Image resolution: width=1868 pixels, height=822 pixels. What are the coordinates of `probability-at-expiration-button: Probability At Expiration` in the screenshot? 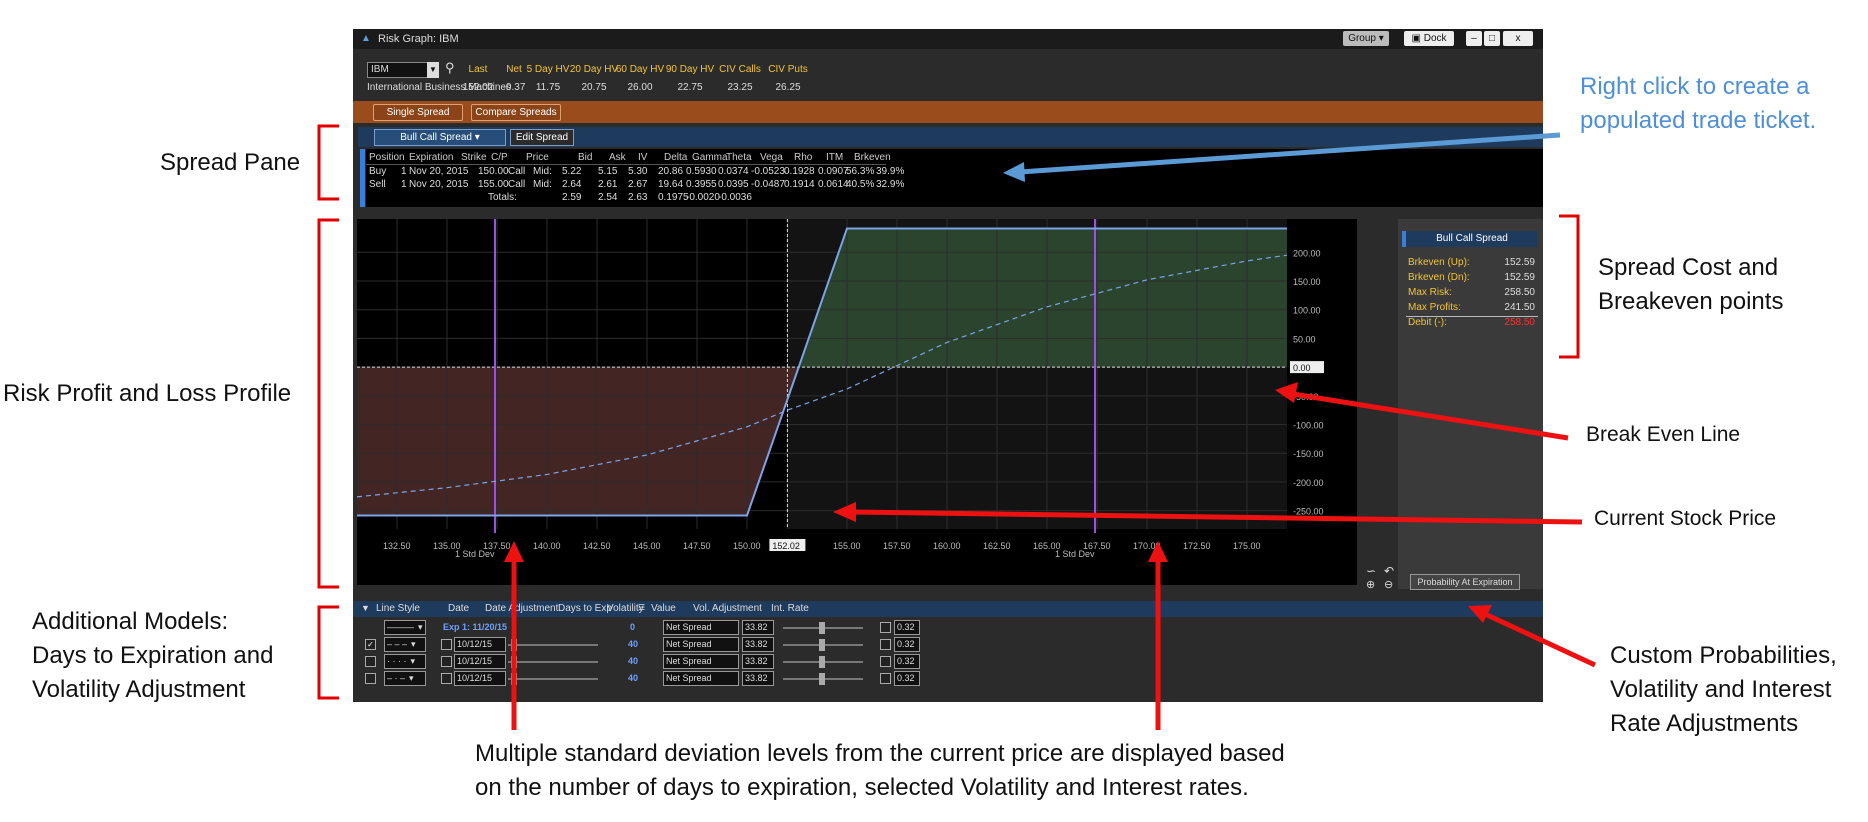 It's located at (1465, 582).